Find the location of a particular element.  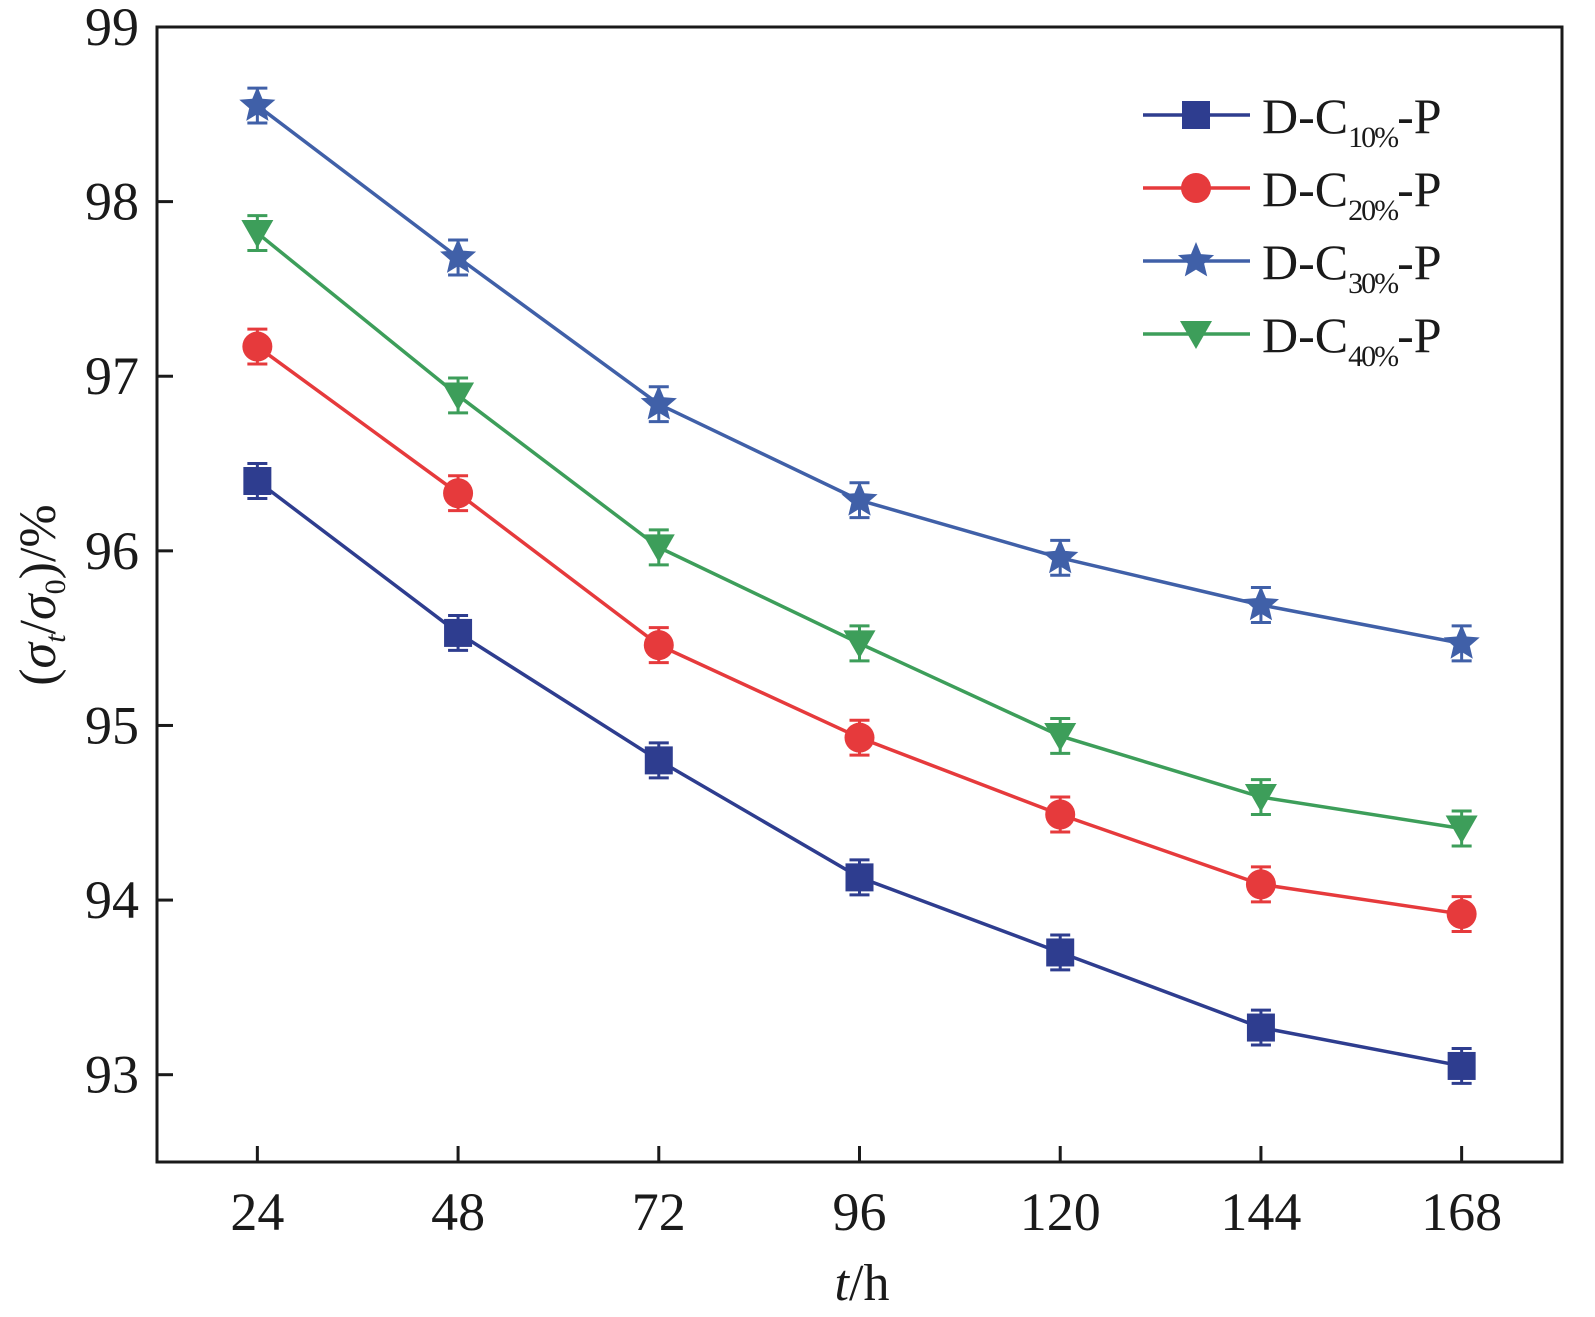

x-tick-label: 144 is located at coordinates (1260, 1212).